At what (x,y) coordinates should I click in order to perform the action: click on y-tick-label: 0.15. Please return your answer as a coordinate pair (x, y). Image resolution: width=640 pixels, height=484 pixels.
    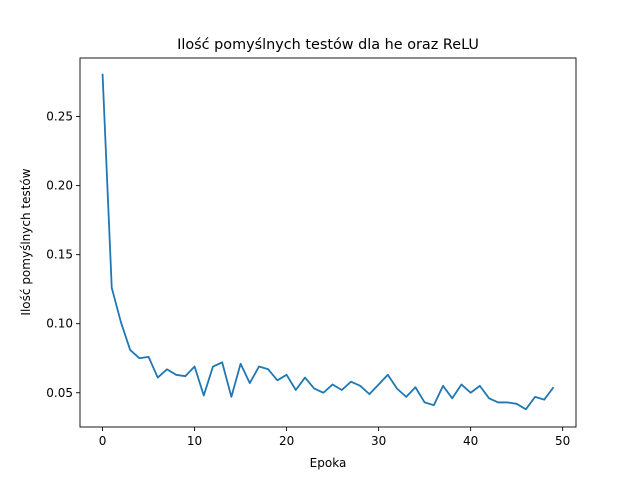
    Looking at the image, I should click on (59, 255).